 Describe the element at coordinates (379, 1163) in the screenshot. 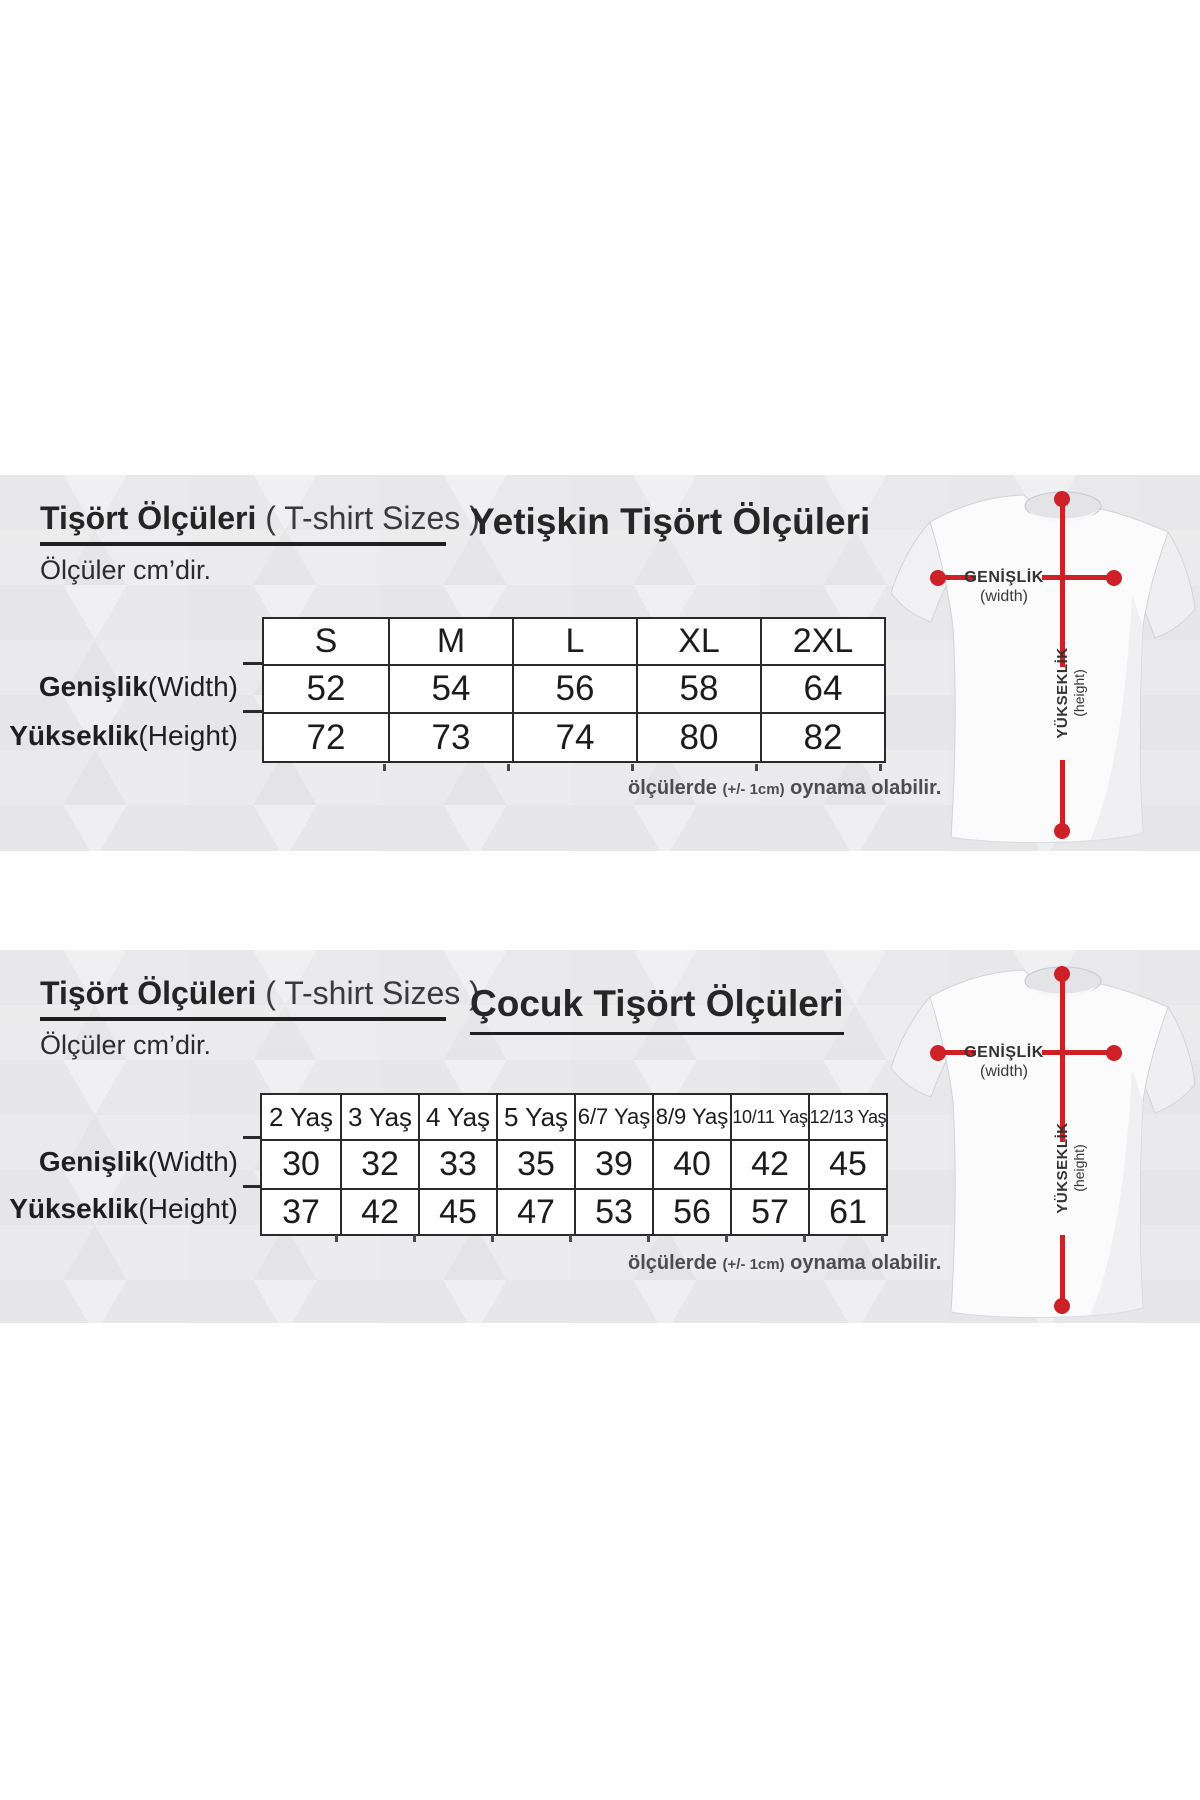

I see `width-value: 32` at that location.